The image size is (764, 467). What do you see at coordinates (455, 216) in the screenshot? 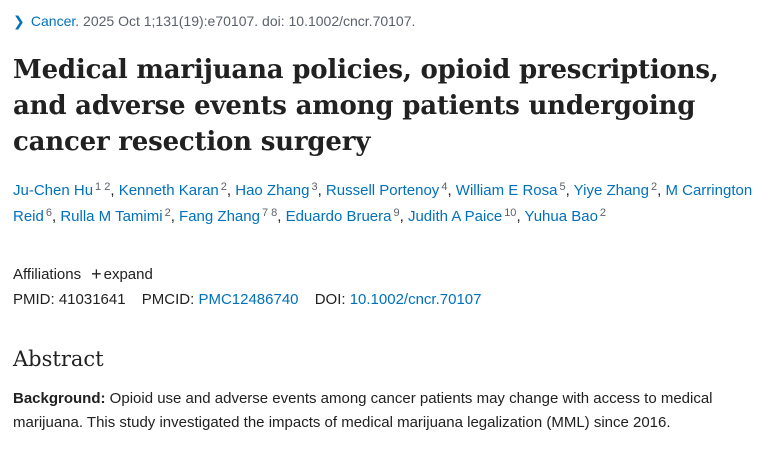
I see `author-link: Judith A Paice` at bounding box center [455, 216].